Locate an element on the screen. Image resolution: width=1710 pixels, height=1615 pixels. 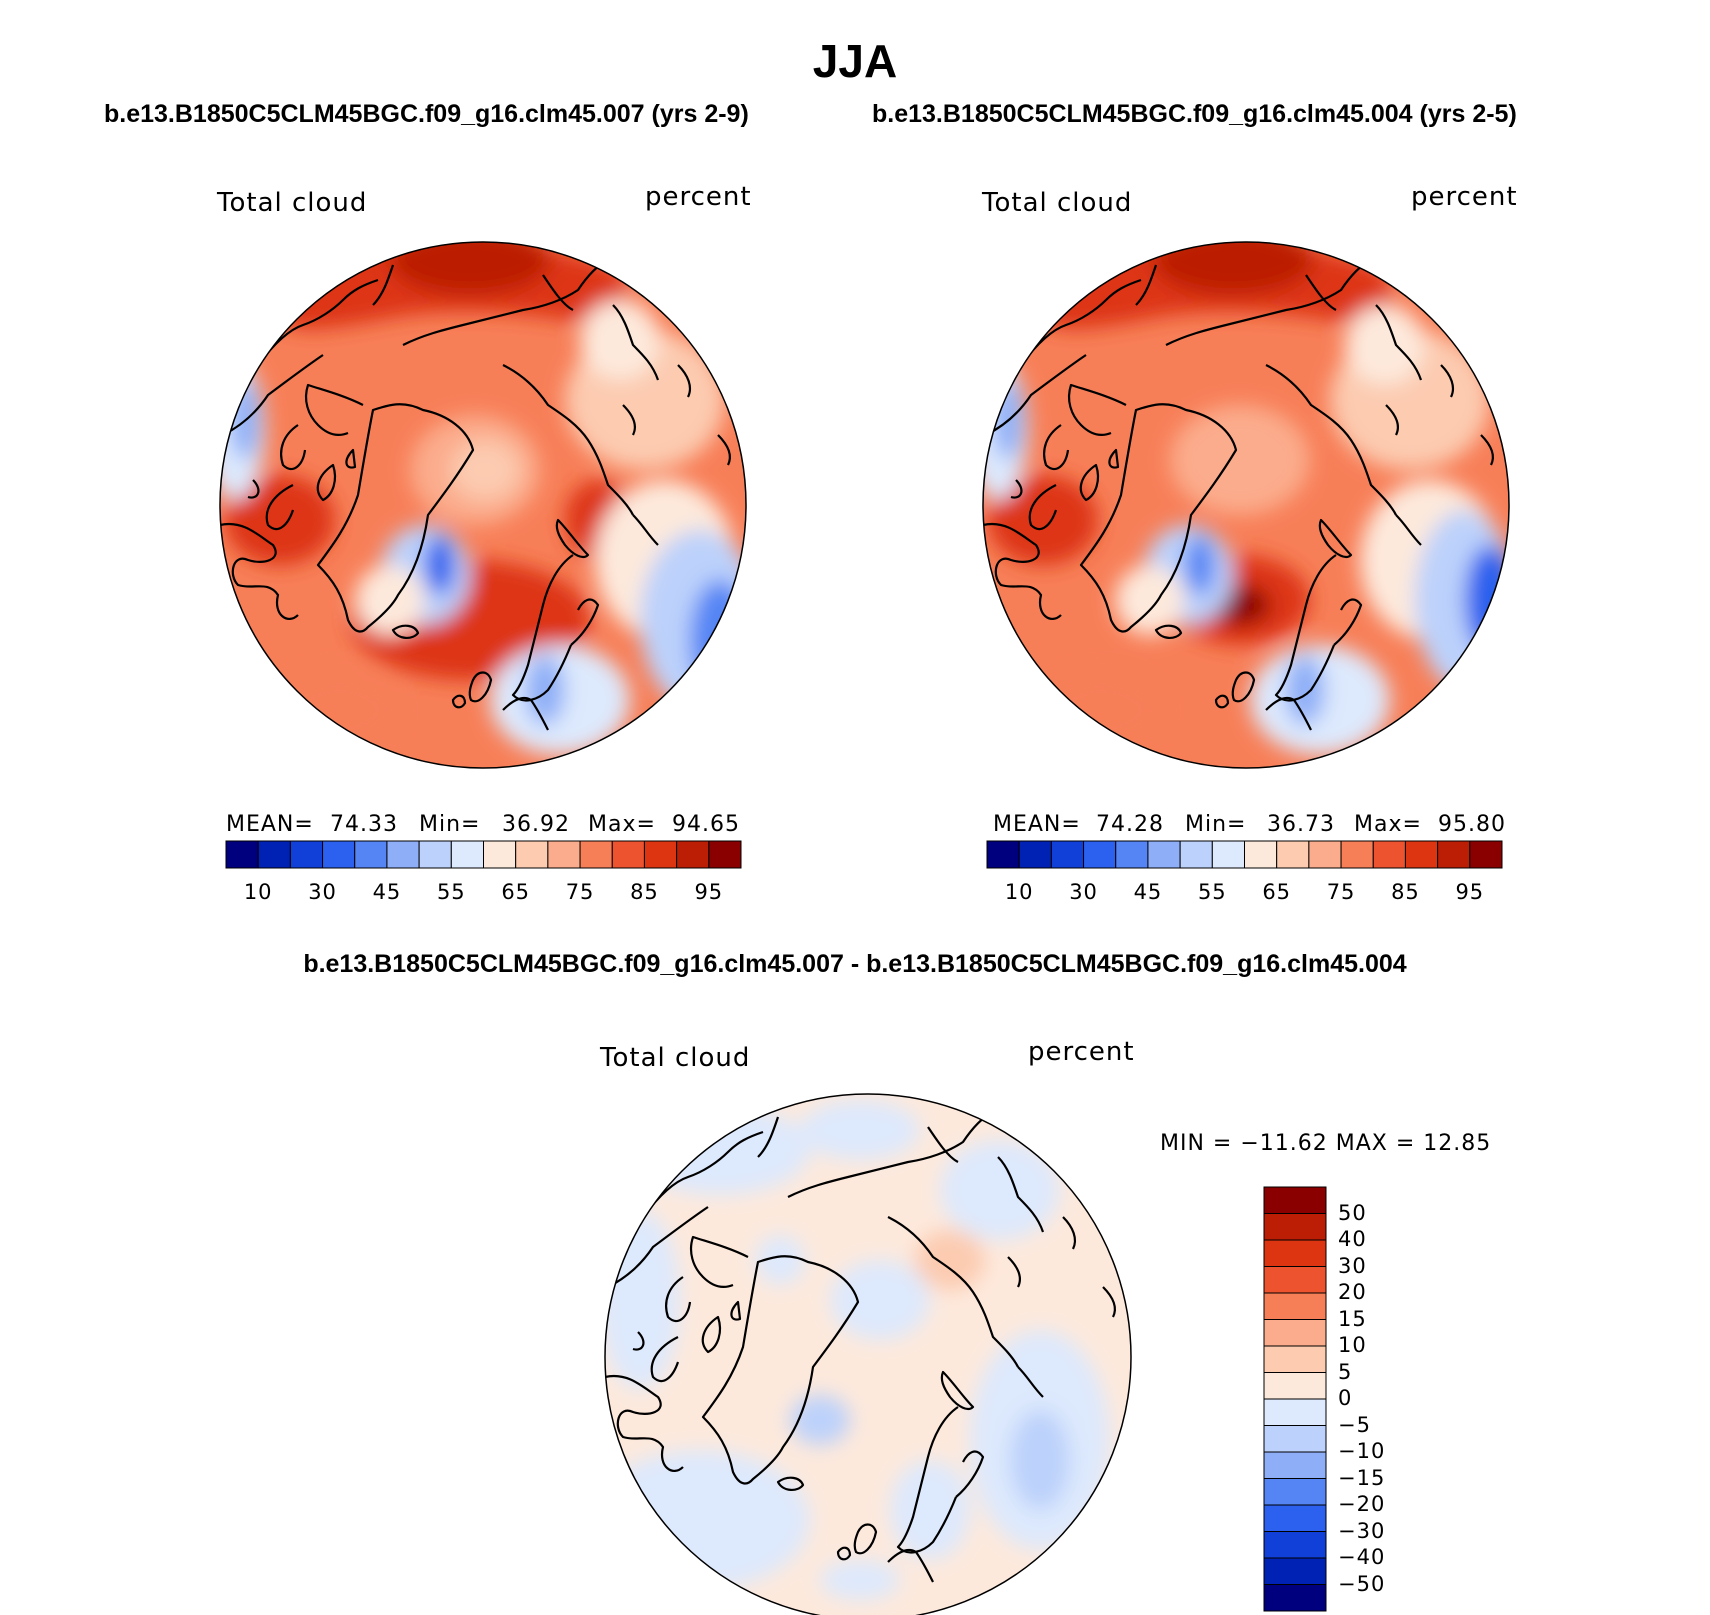
left-polar-map is located at coordinates (483, 505).